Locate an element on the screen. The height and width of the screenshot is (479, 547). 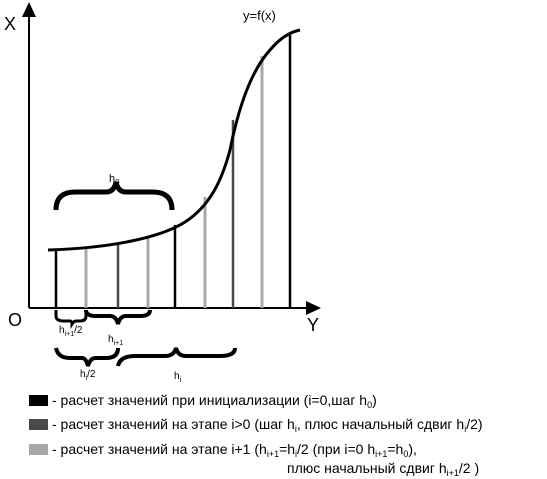
brace-hi-half is located at coordinates (87, 357).